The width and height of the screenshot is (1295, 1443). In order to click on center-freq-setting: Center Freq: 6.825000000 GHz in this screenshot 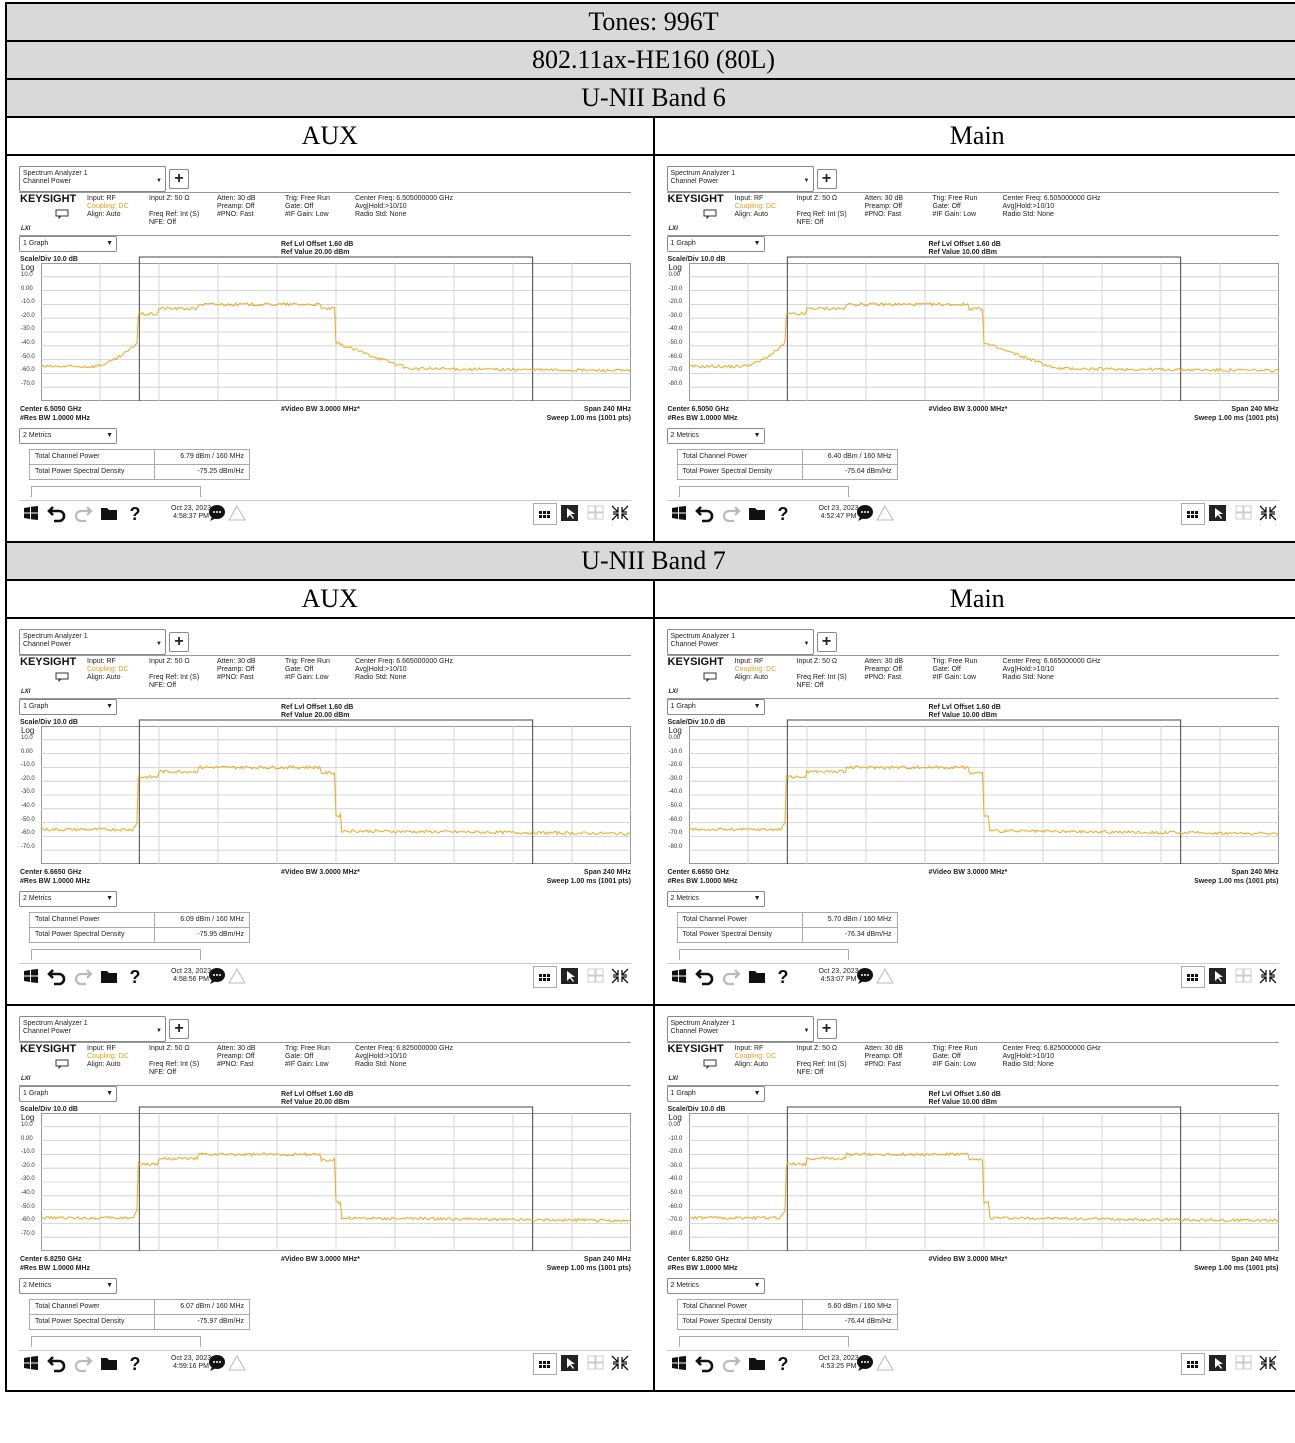, I will do `click(1051, 1048)`.